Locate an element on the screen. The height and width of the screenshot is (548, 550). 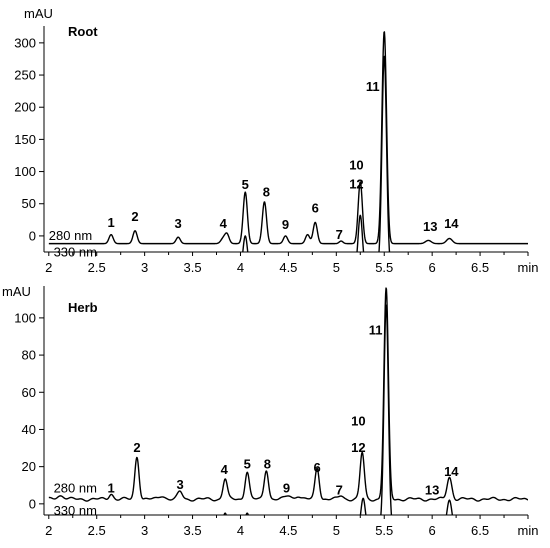
y-tick-label: 300 is located at coordinates (25, 42).